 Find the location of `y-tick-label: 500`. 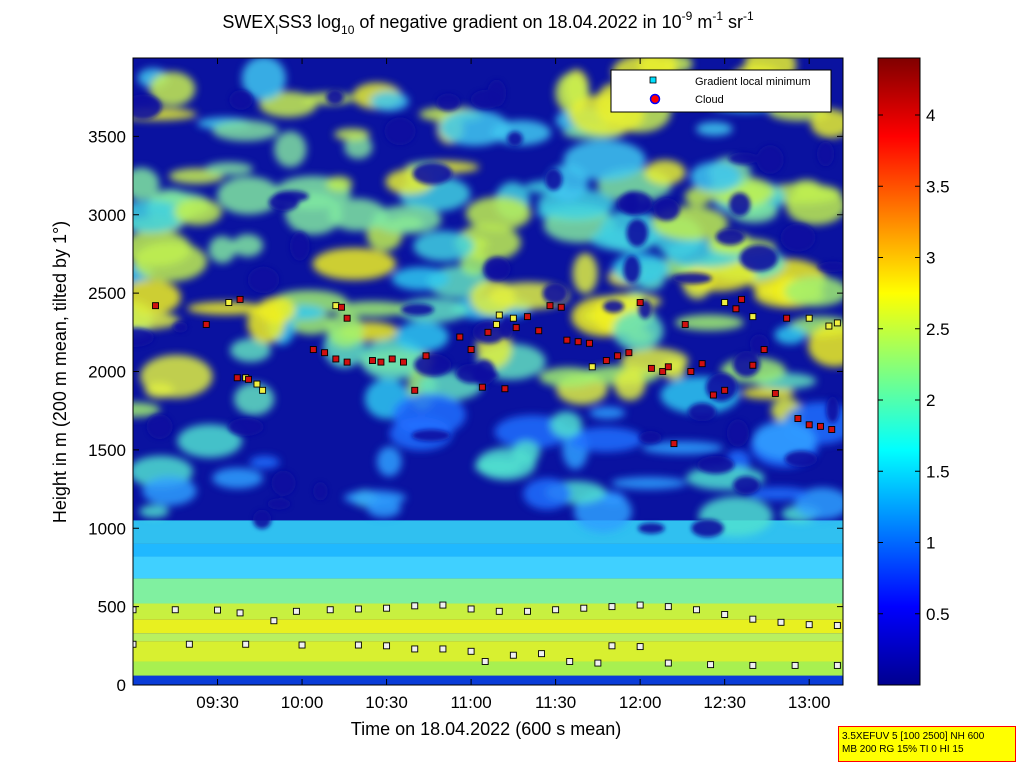

y-tick-label: 500 is located at coordinates (112, 607).